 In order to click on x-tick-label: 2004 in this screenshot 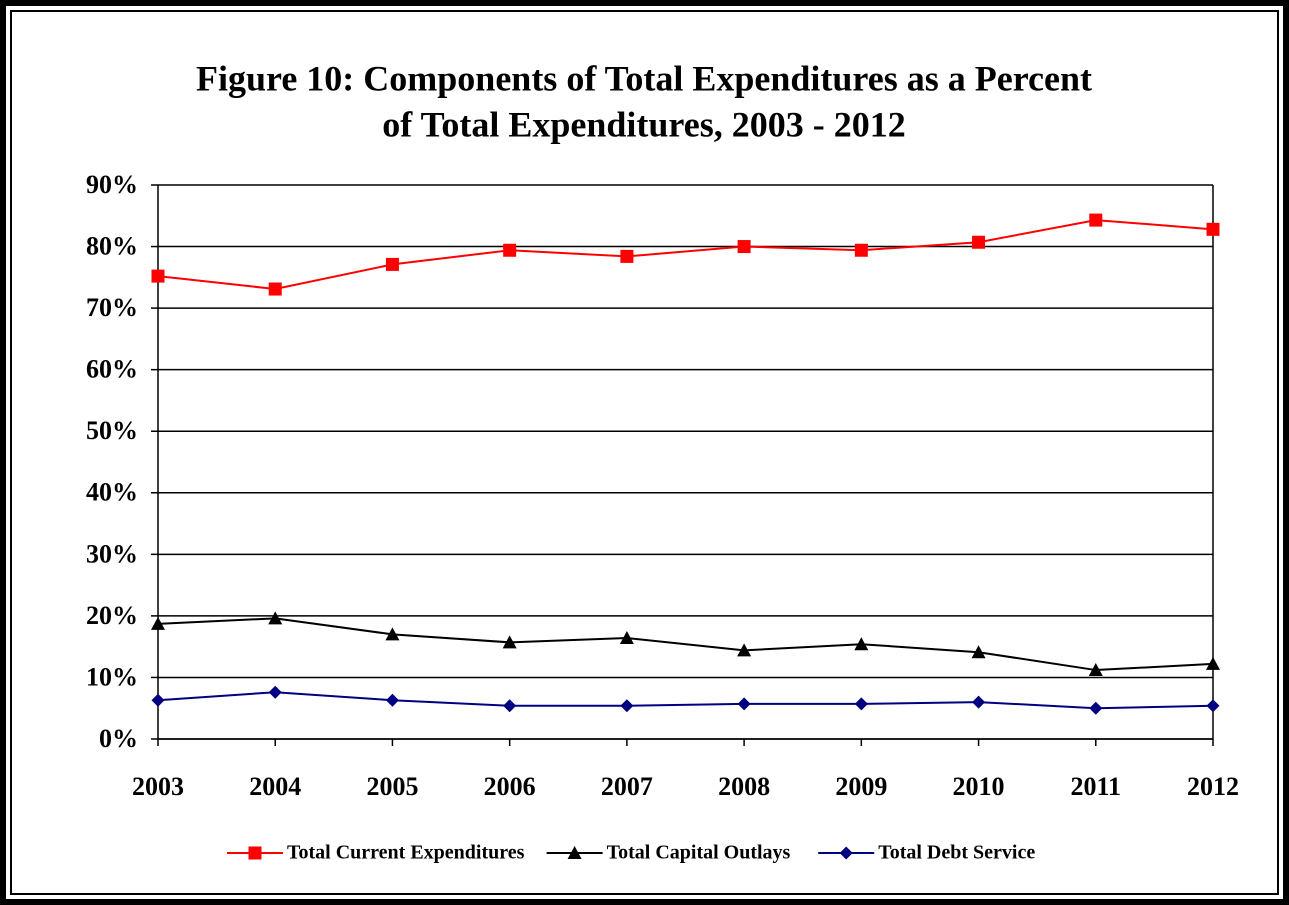, I will do `click(275, 786)`.